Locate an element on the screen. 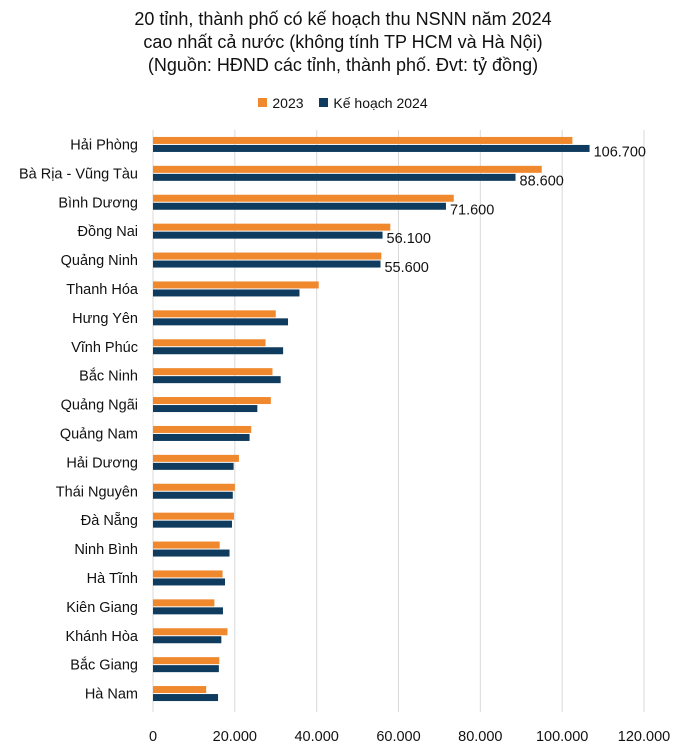 Image resolution: width=686 pixels, height=752 pixels. category-label: Đồng Nai is located at coordinates (108, 232).